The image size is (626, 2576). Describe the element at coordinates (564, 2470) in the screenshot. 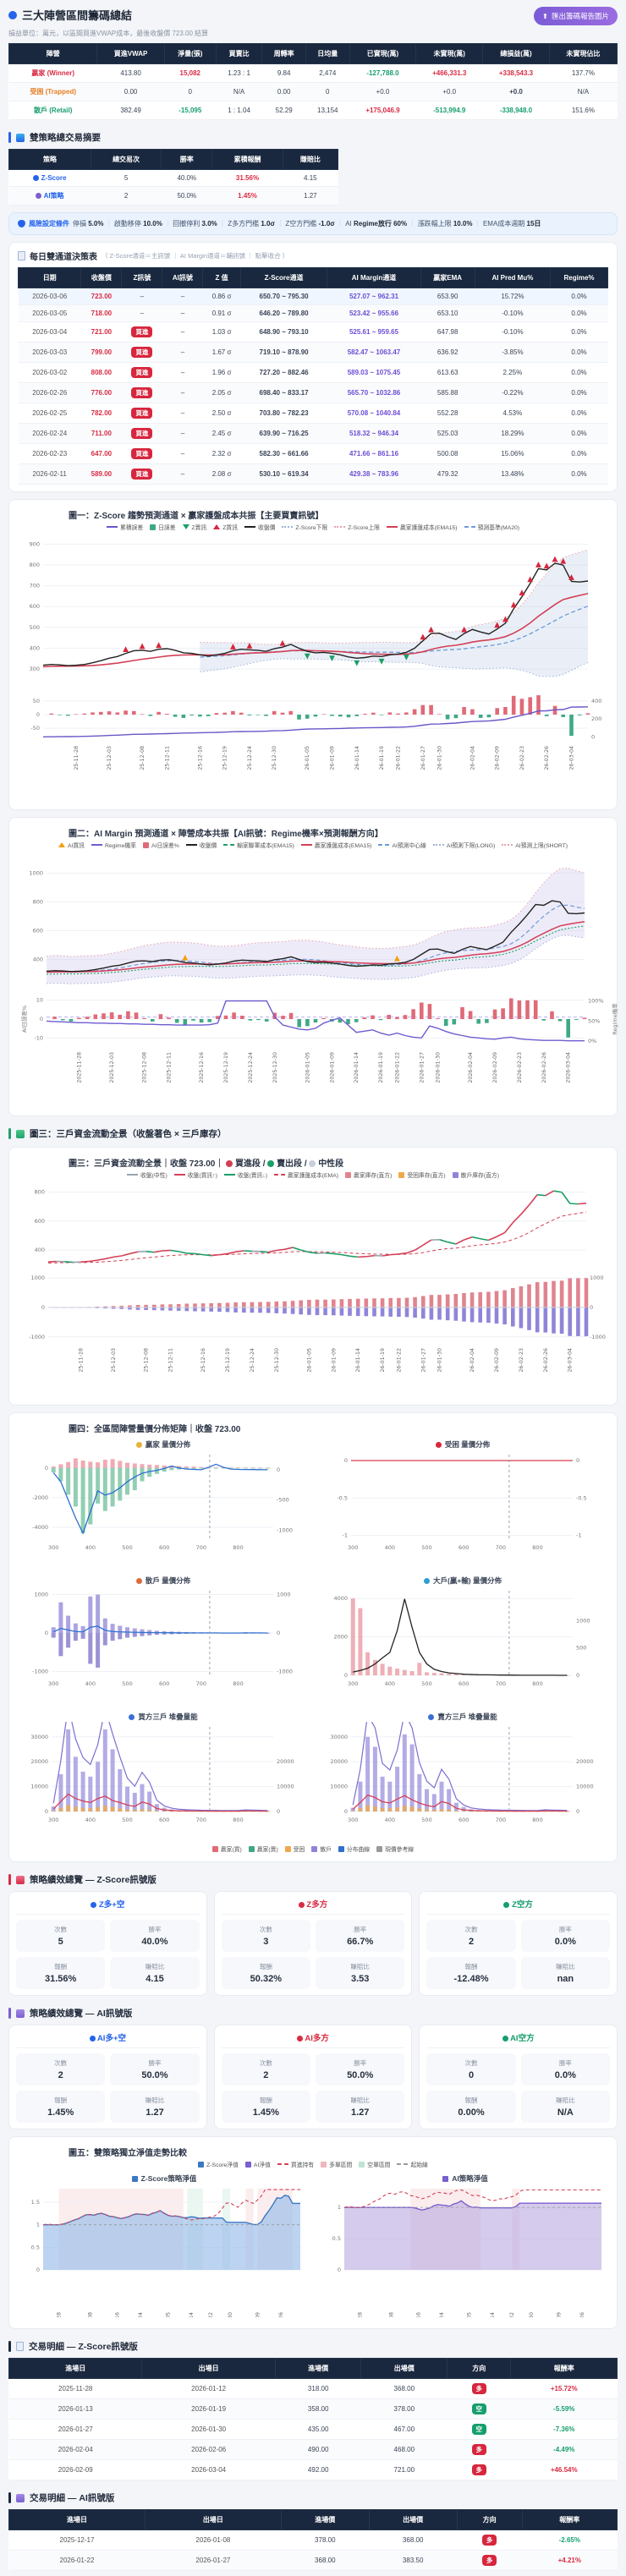

I see `cell: +46.54%` at that location.